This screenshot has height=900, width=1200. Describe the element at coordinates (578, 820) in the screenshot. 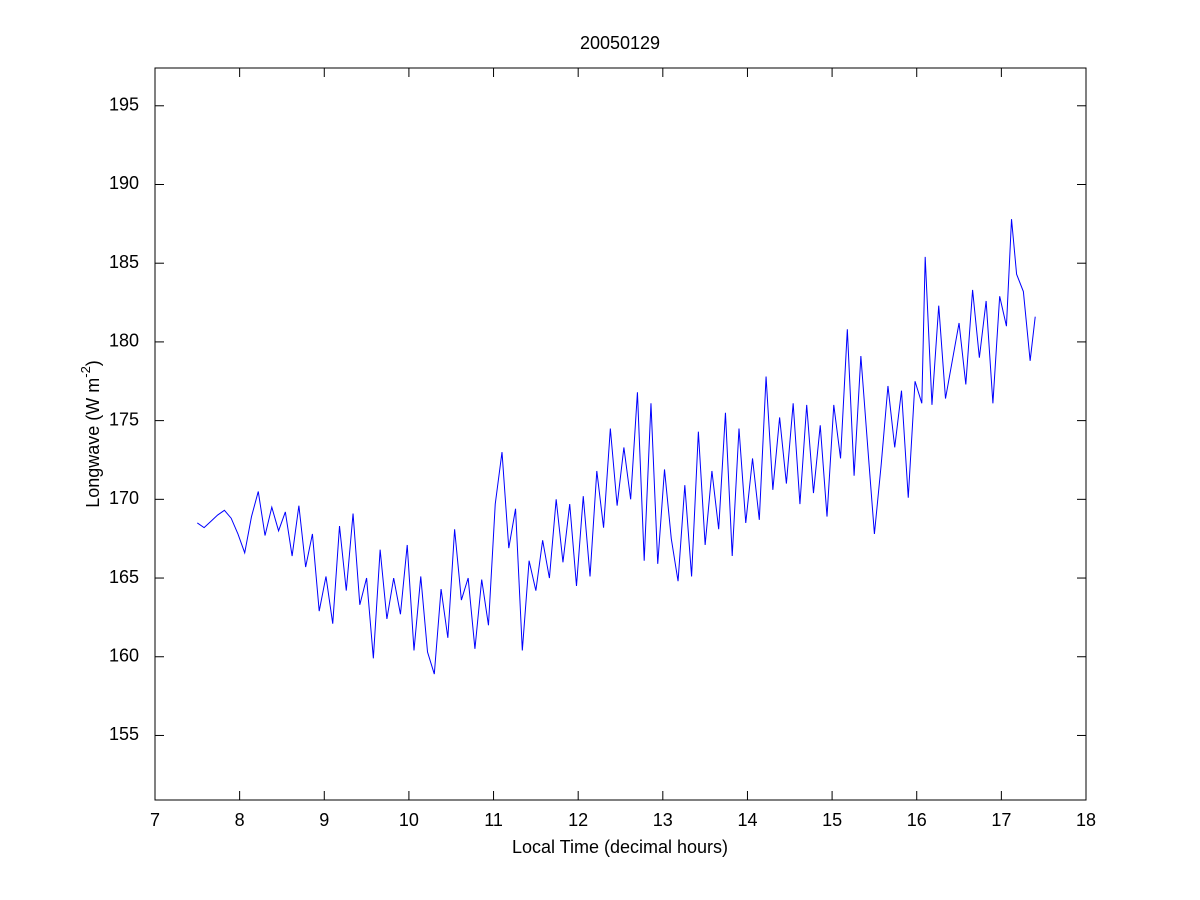

I see `x-tick-label: 12` at that location.